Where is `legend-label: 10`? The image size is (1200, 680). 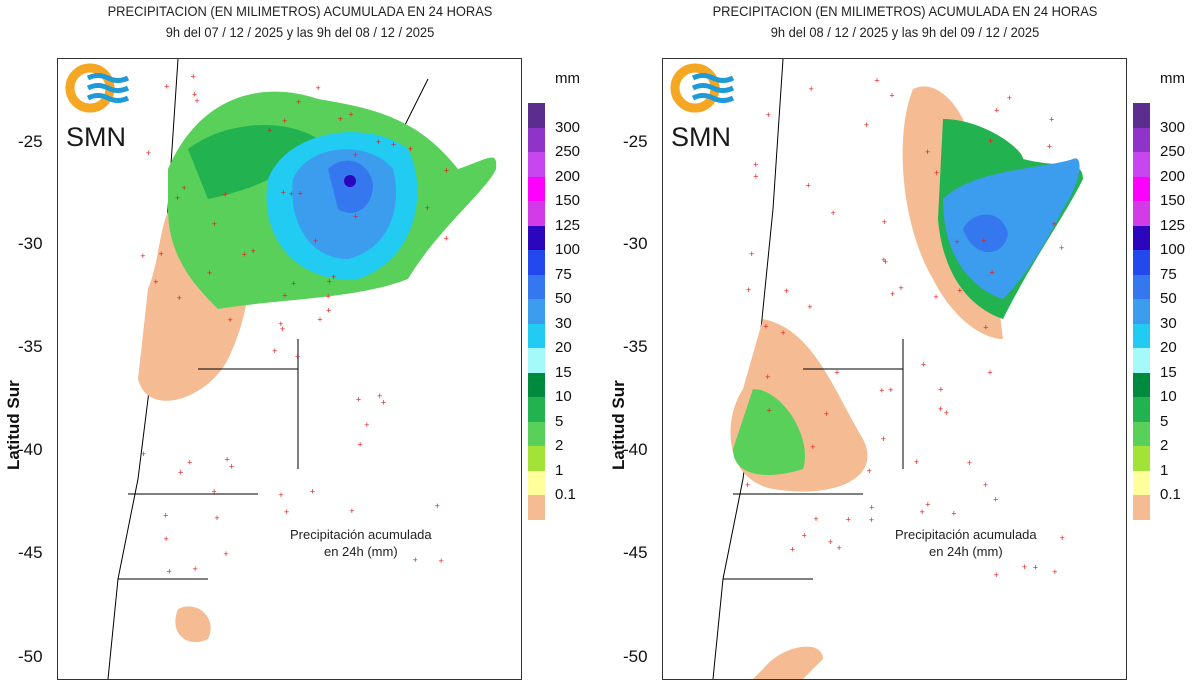
legend-label: 10 is located at coordinates (563, 396).